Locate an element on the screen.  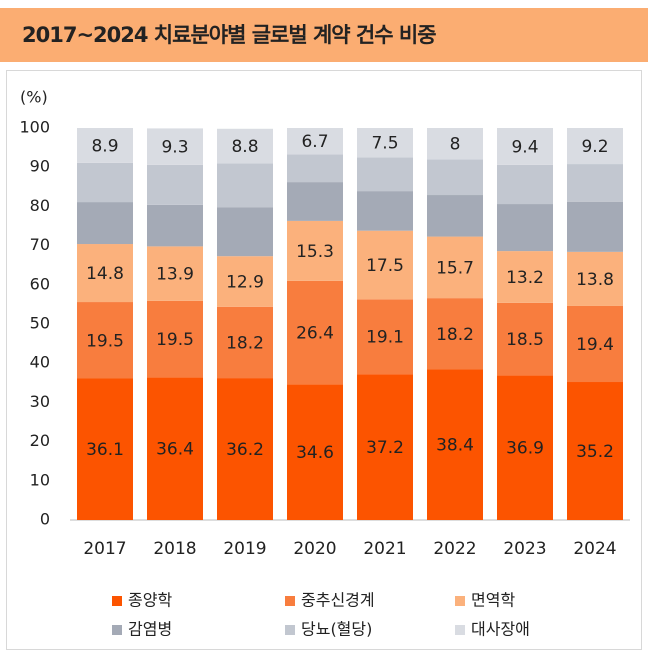
data-label: 36.2 is located at coordinates (245, 450).